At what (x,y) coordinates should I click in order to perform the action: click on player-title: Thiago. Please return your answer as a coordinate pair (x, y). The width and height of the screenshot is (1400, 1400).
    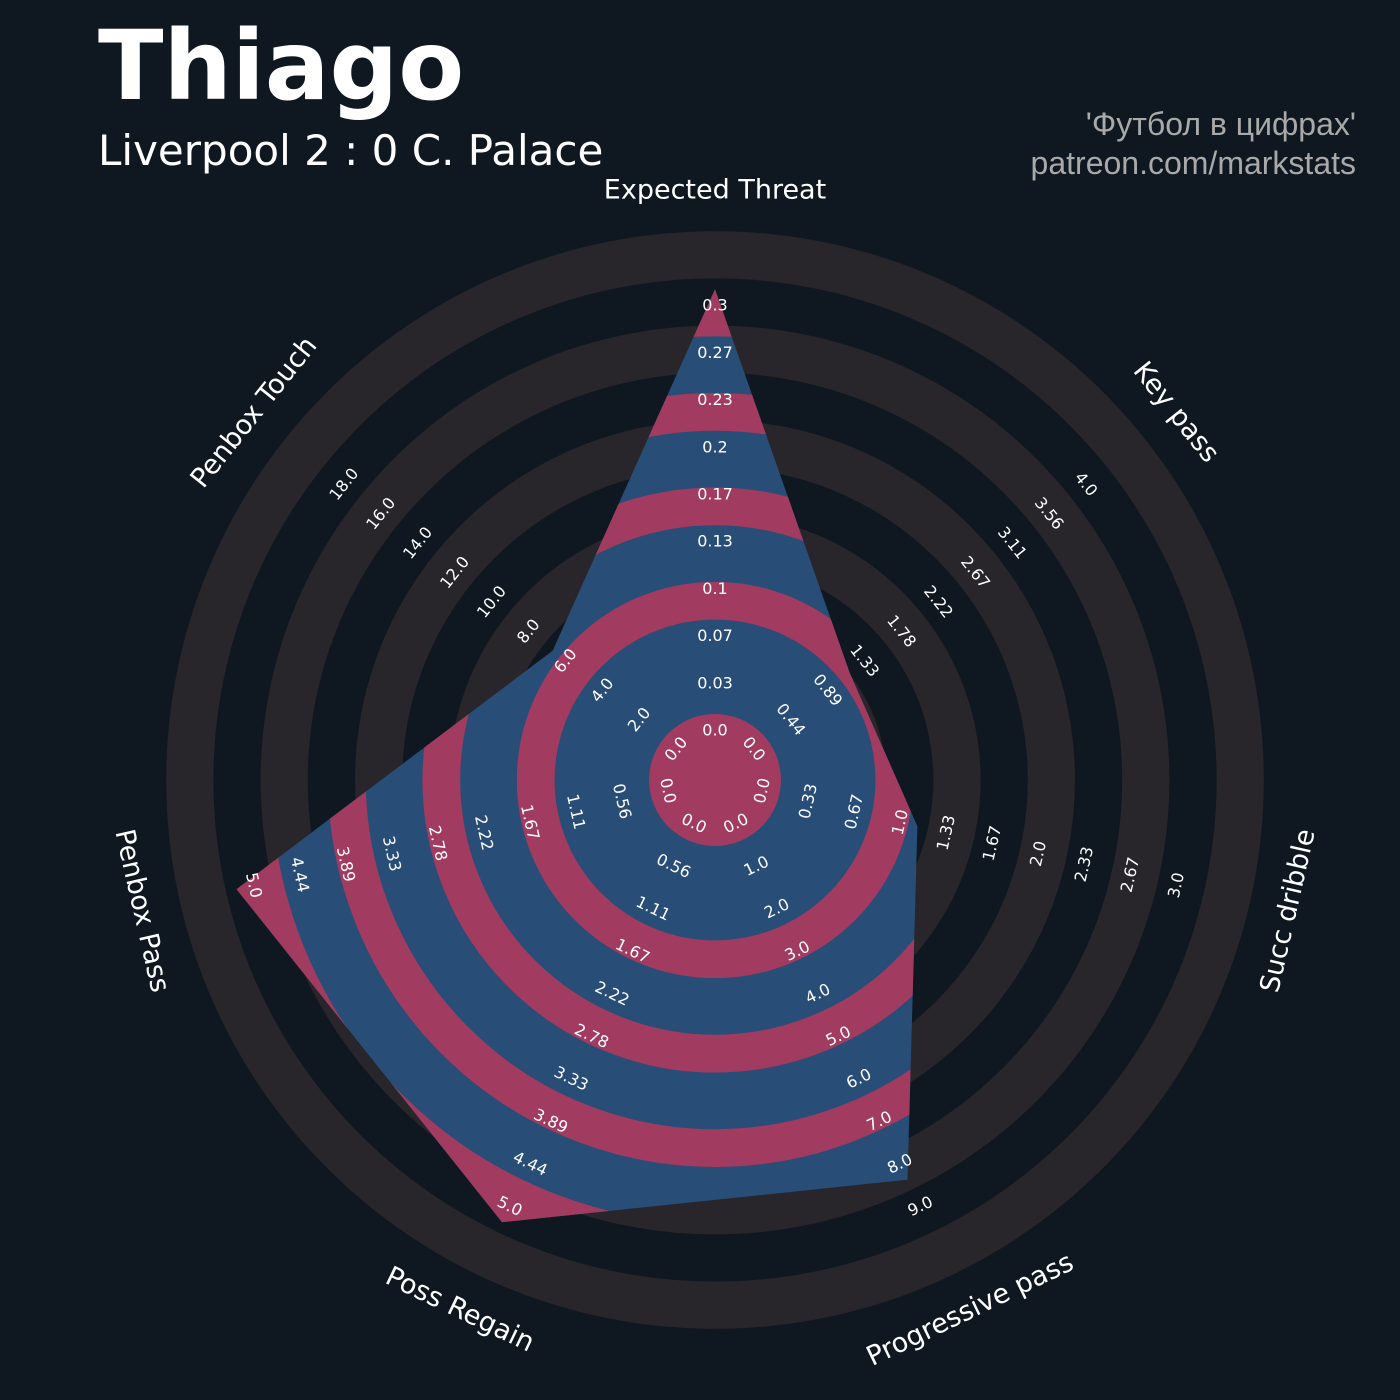
    Looking at the image, I should click on (281, 66).